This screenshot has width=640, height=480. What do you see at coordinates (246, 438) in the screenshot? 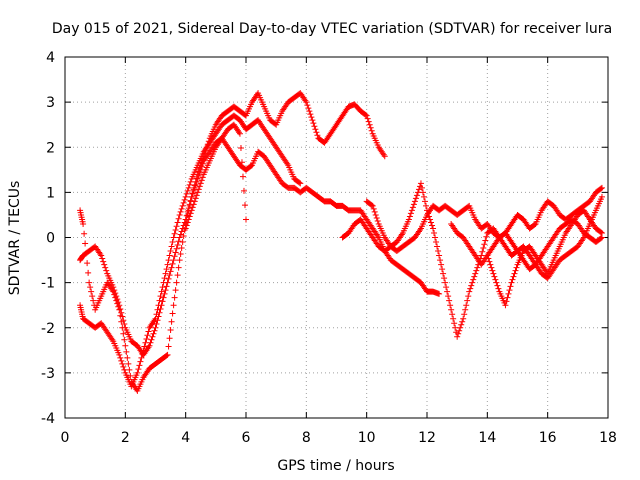
I see `x-tick-label: 6` at bounding box center [246, 438].